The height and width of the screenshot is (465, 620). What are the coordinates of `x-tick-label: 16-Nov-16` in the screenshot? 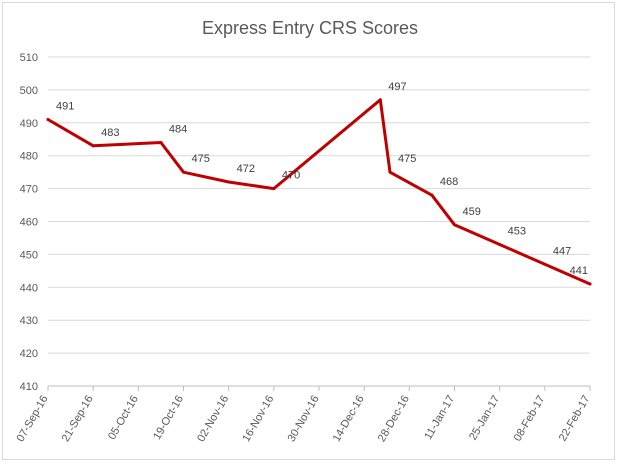 It's located at (258, 419).